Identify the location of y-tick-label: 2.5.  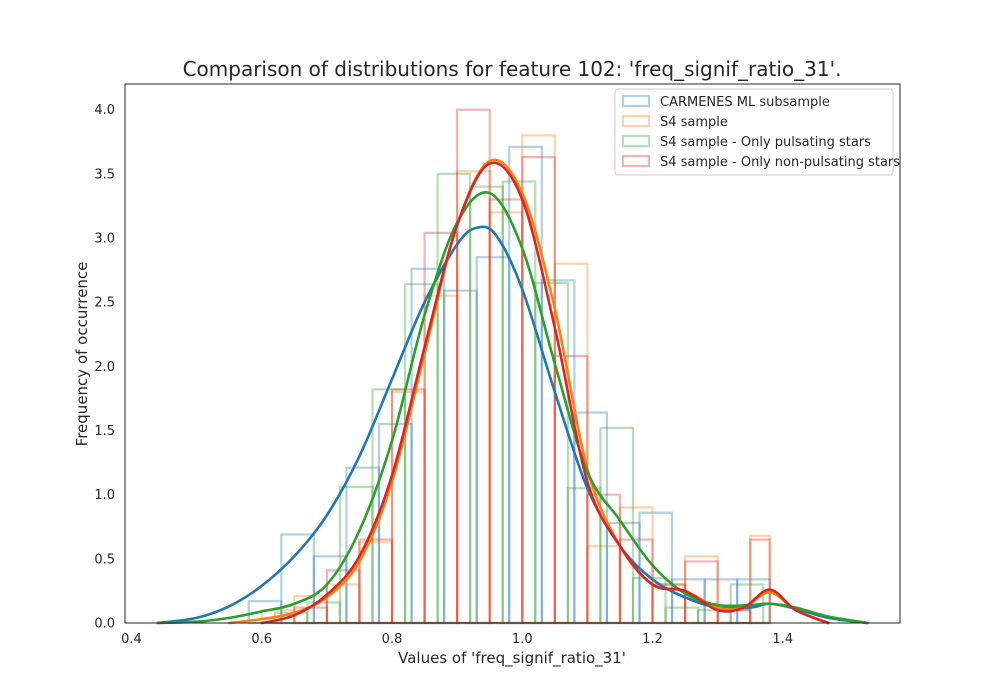
(104, 303).